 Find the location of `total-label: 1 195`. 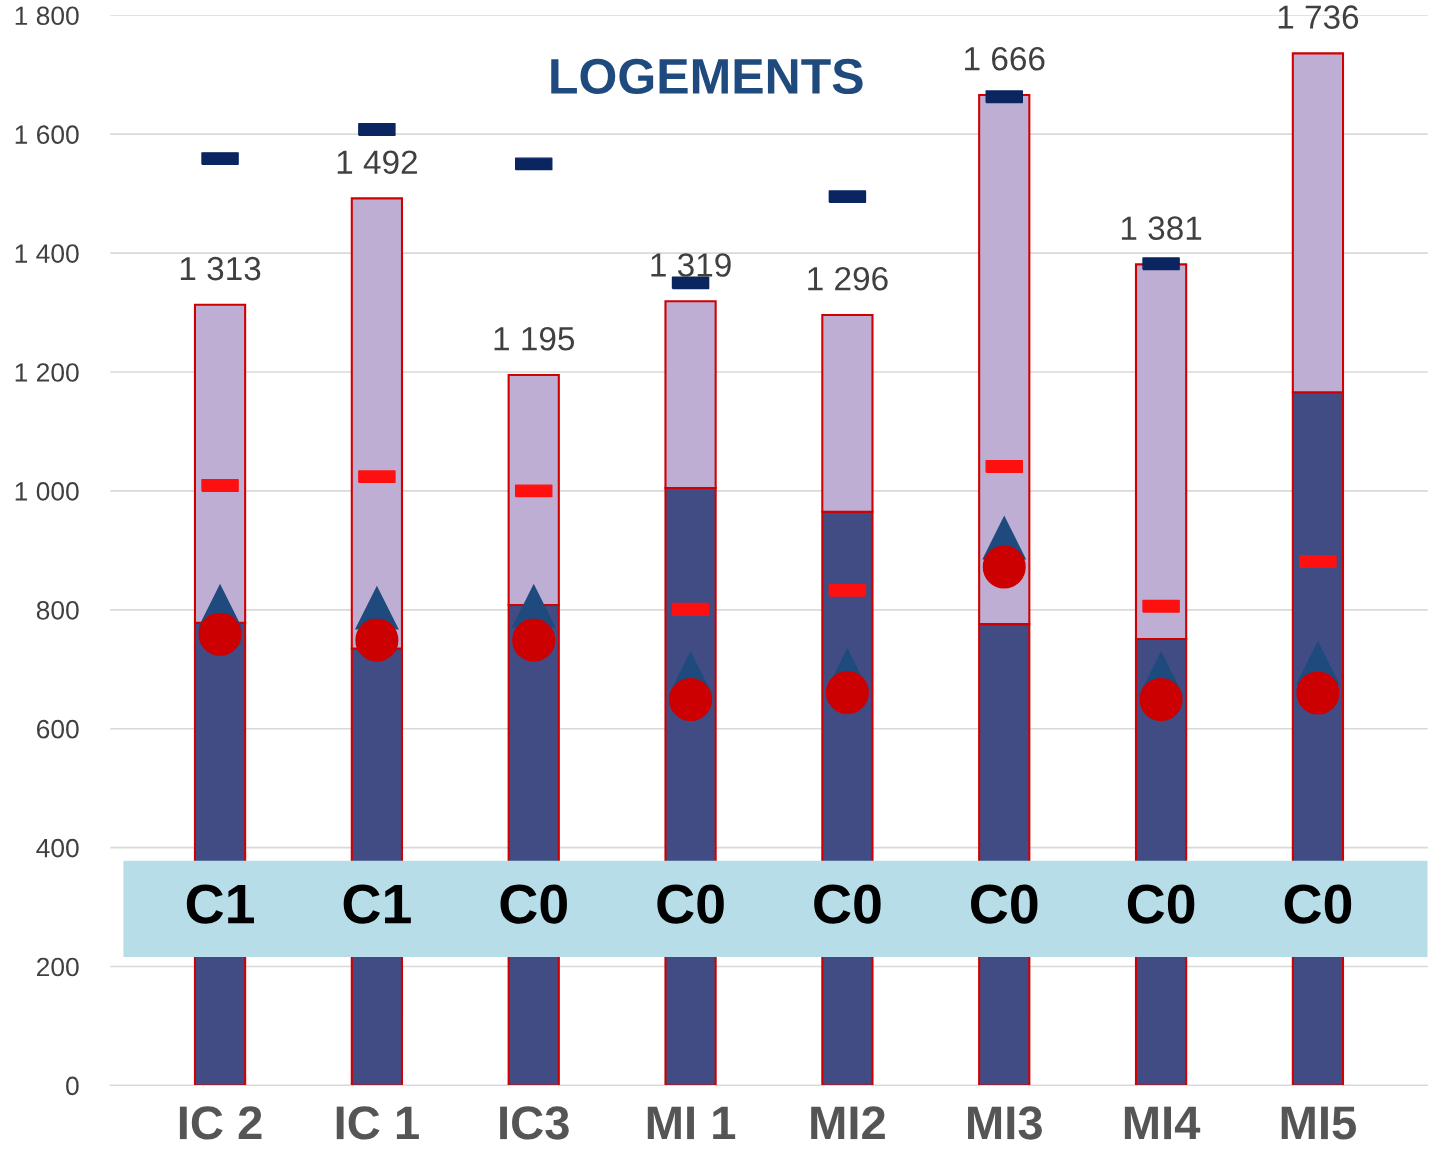

total-label: 1 195 is located at coordinates (534, 338).